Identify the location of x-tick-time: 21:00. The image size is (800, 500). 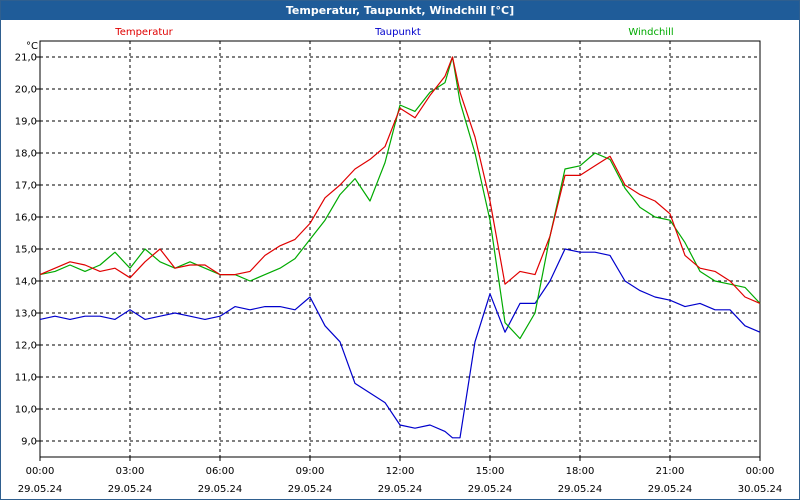
(670, 471).